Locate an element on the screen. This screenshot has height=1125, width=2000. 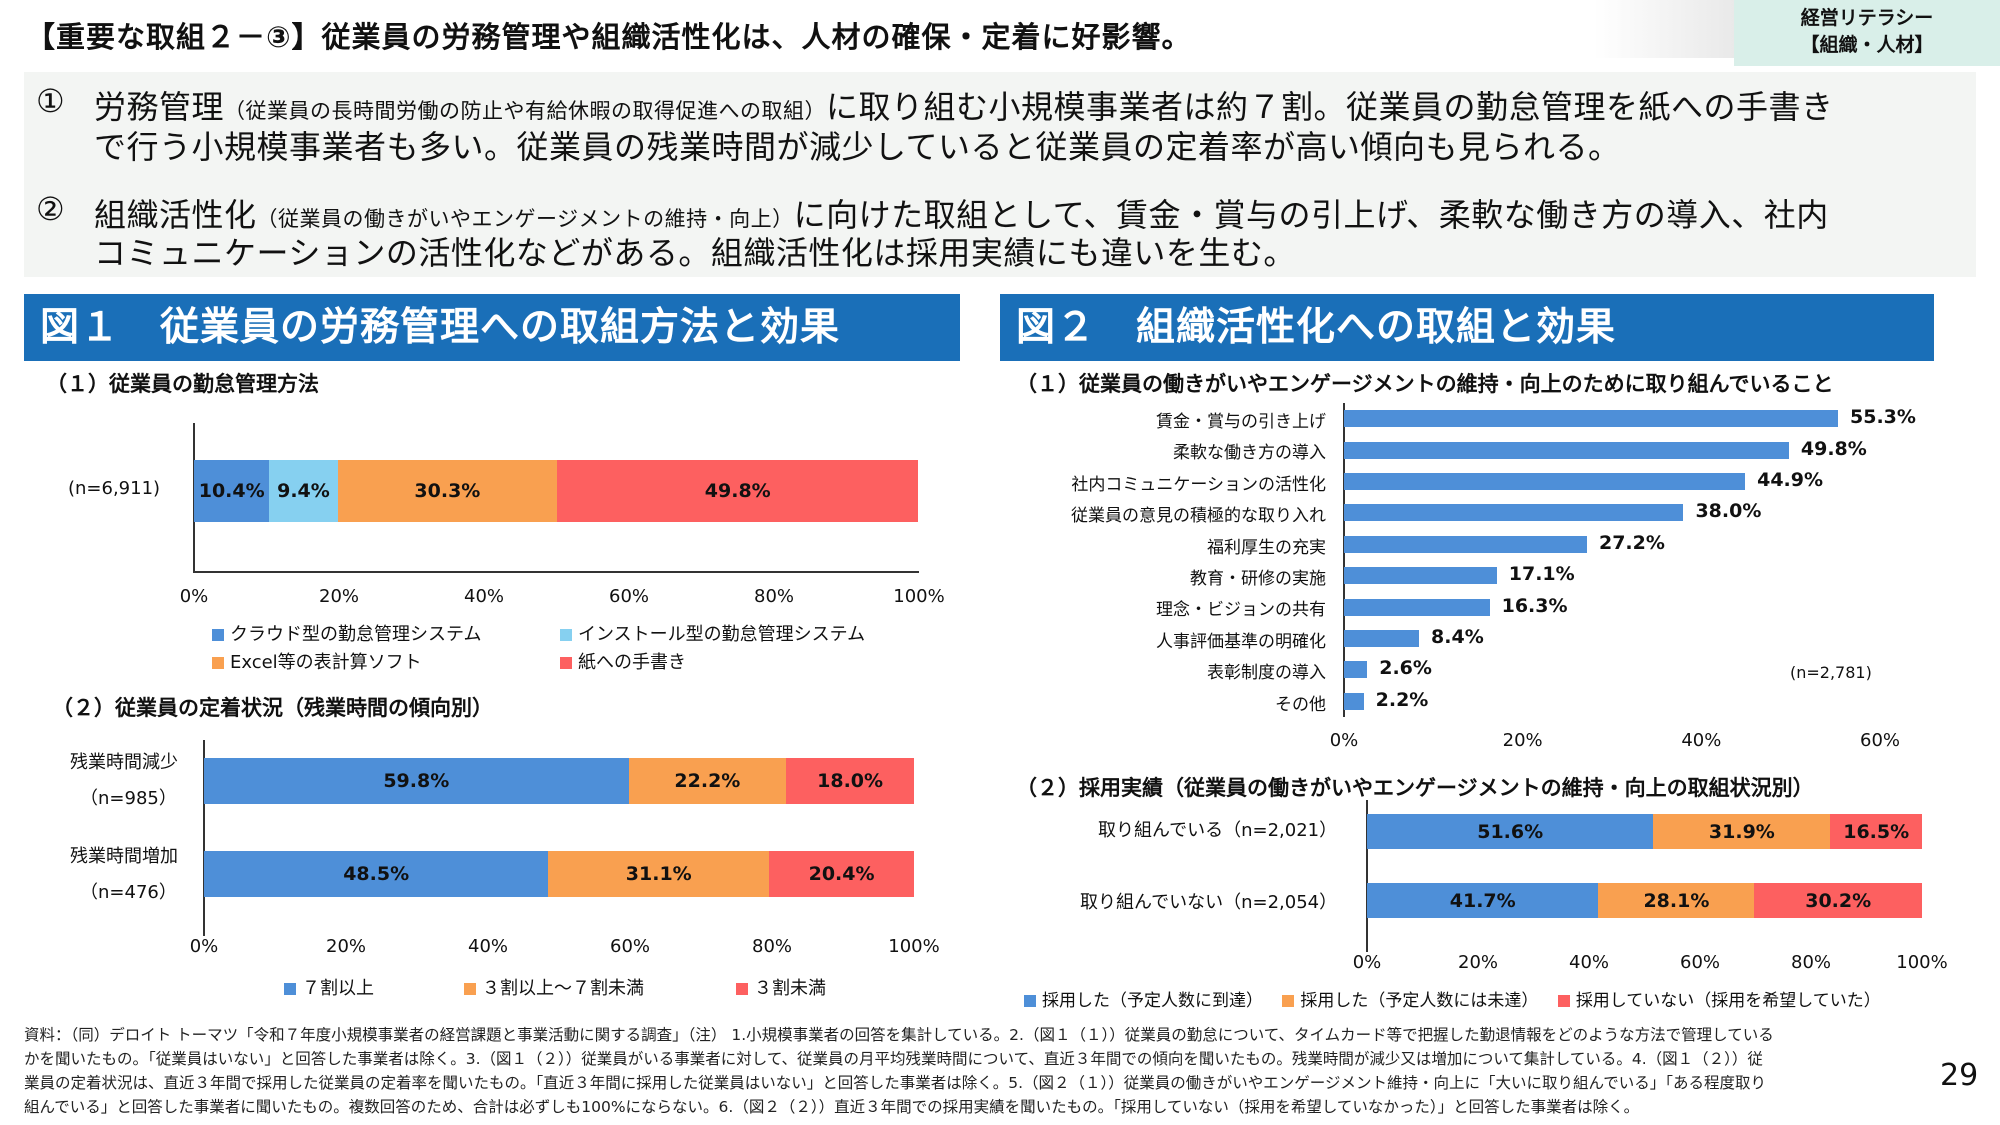
data-label: 16.3% is located at coordinates (1534, 605).